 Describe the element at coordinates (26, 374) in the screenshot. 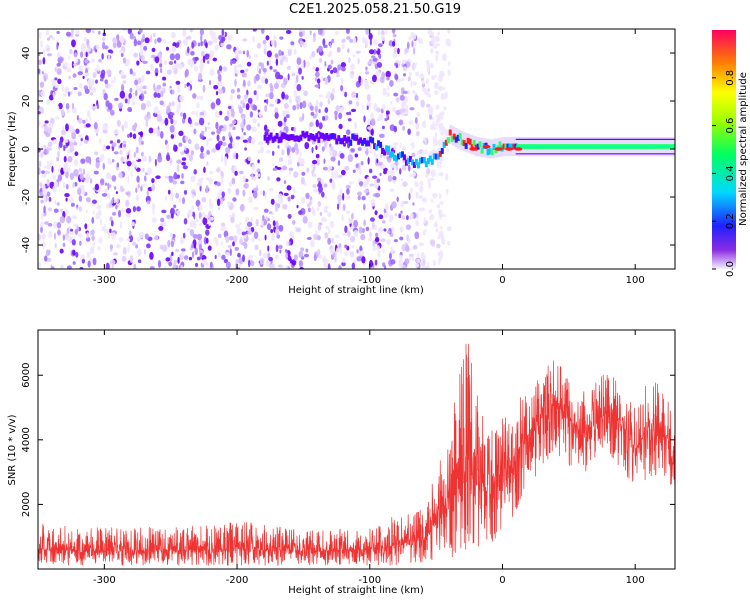

I see `snr-y-tick-label: 6000` at that location.